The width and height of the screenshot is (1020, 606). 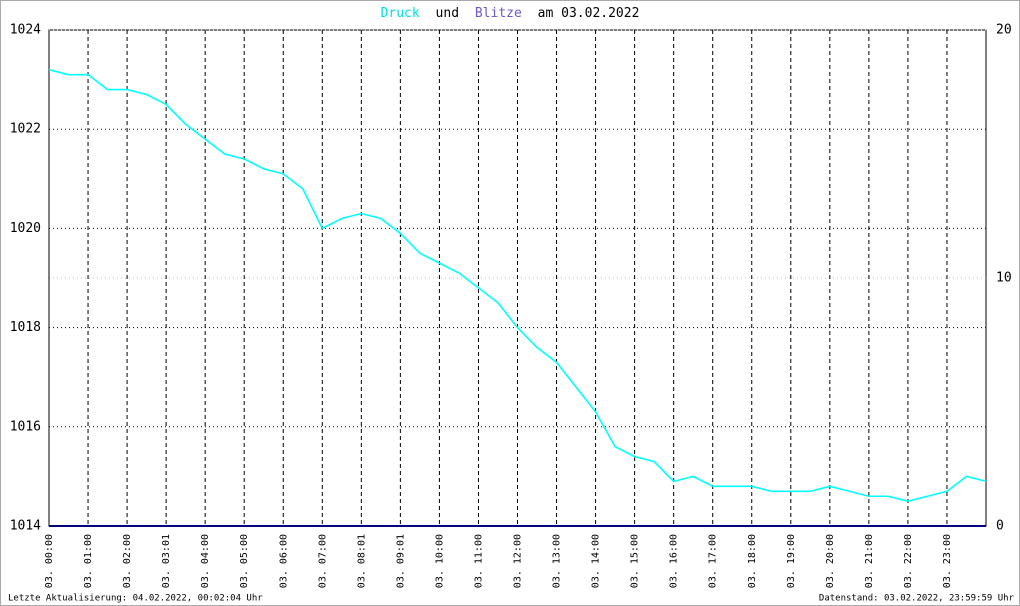 I want to click on x-tick-label: 03. 21:00, so click(x=869, y=561).